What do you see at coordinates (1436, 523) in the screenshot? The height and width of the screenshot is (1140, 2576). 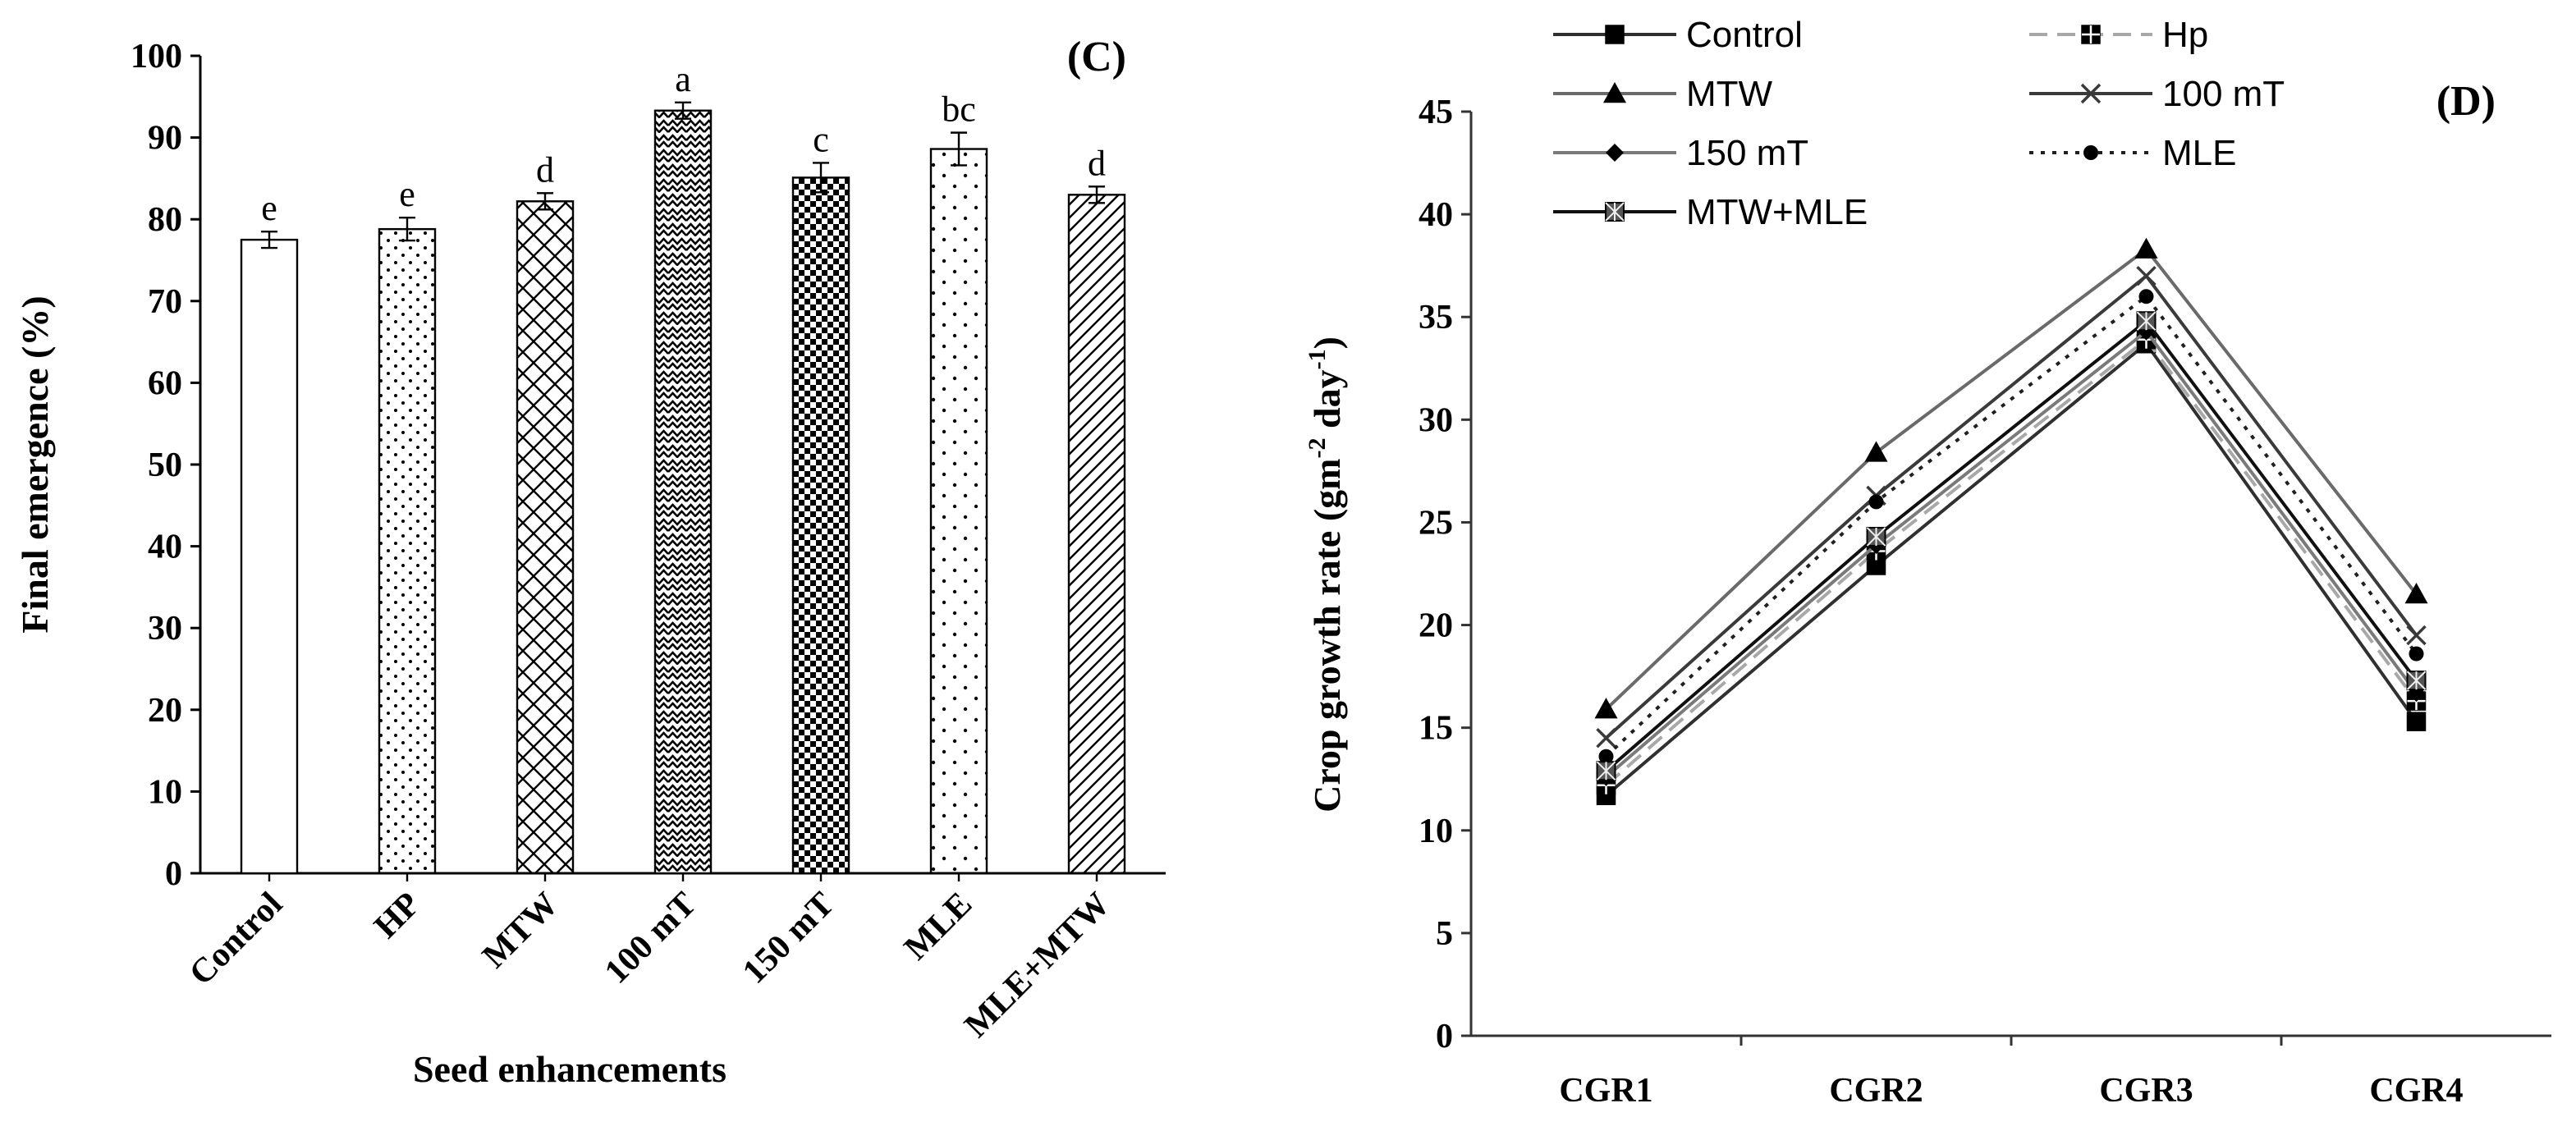 I see `line-chart-y-tick-label: 25` at bounding box center [1436, 523].